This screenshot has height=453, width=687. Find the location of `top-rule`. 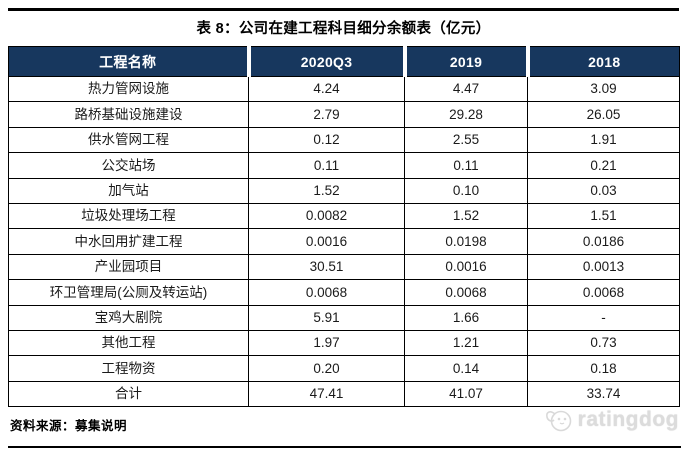

top-rule is located at coordinates (343, 9).